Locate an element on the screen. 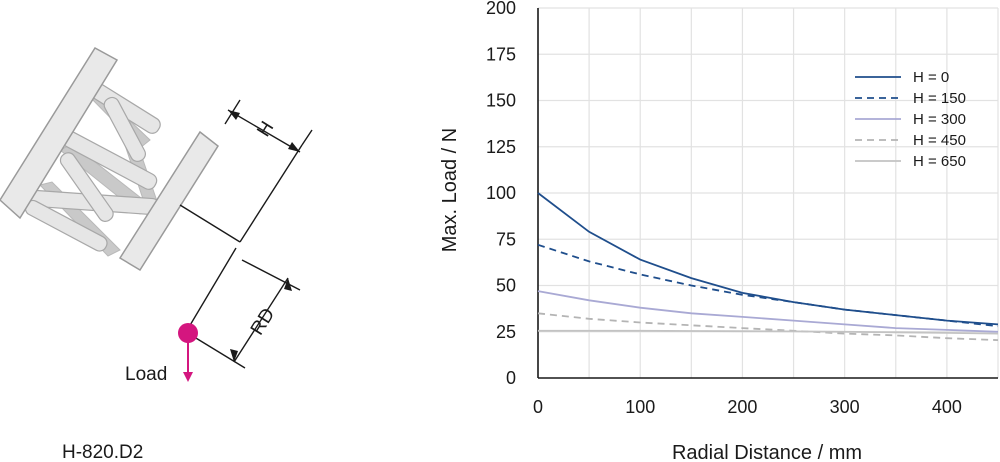 The image size is (1000, 462). dimension-arrowheads is located at coordinates (264, 236).